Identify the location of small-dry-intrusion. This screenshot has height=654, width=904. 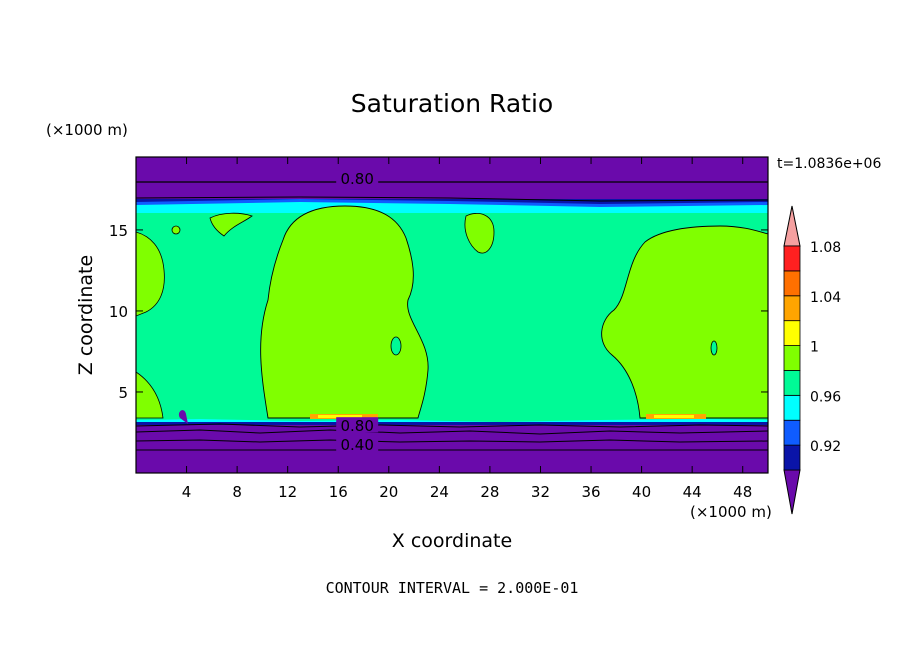
(183, 417).